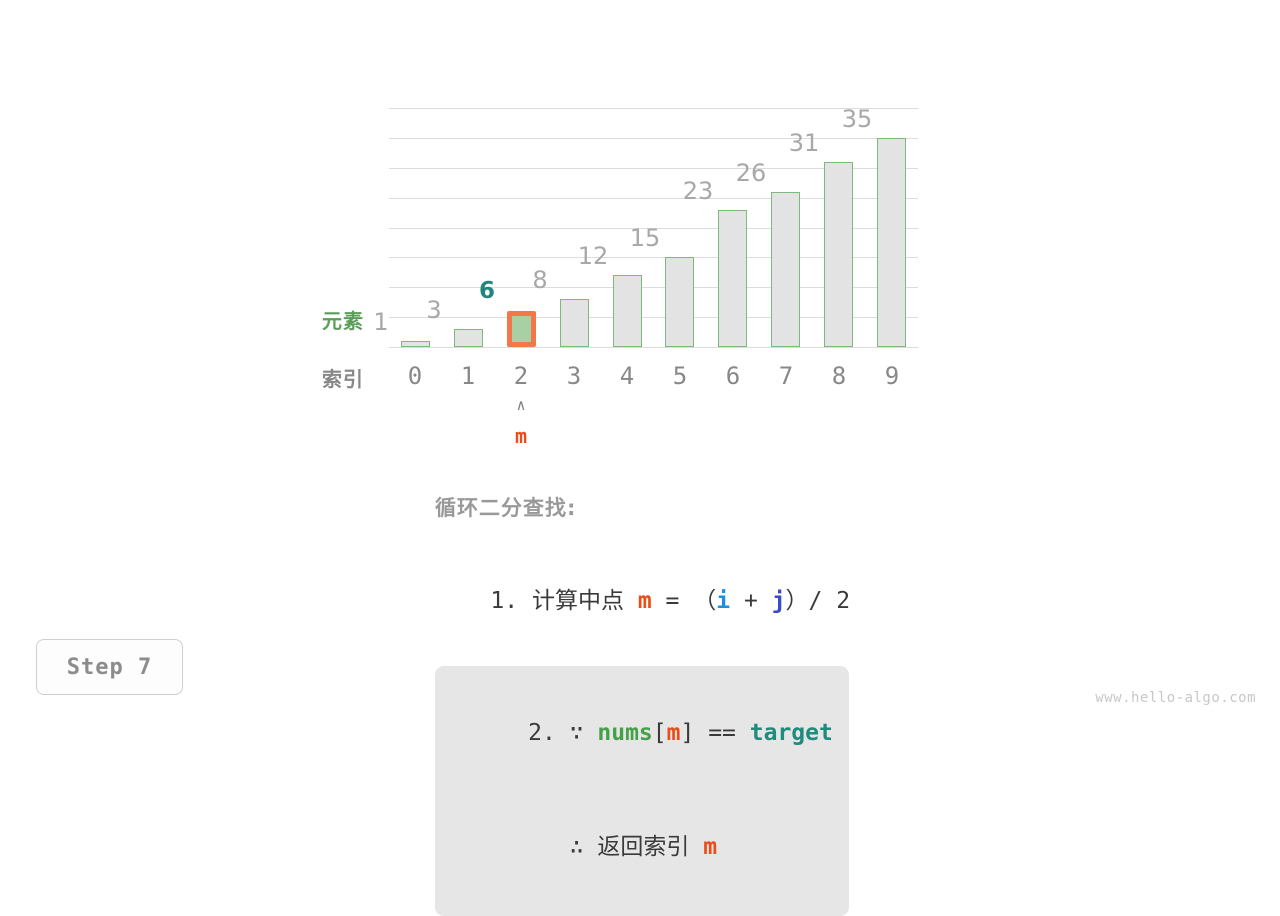  What do you see at coordinates (576, 847) in the screenshot?
I see `therefore-symbol: ∴` at bounding box center [576, 847].